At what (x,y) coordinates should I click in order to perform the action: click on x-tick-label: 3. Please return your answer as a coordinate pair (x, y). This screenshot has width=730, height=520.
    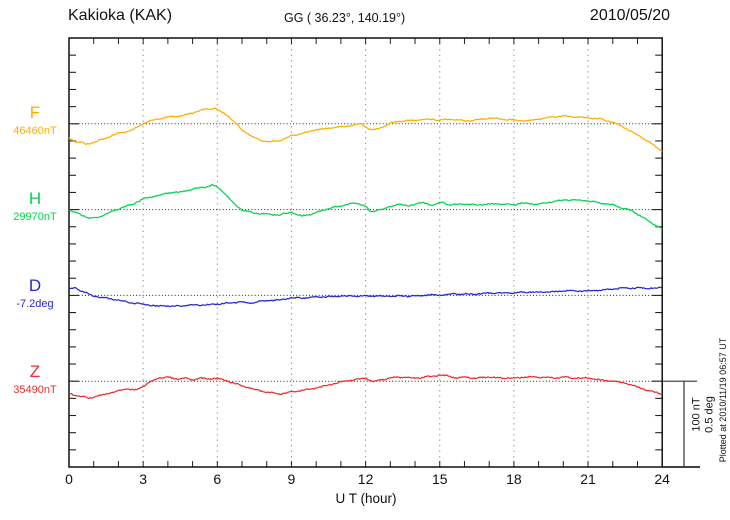
    Looking at the image, I should click on (143, 479).